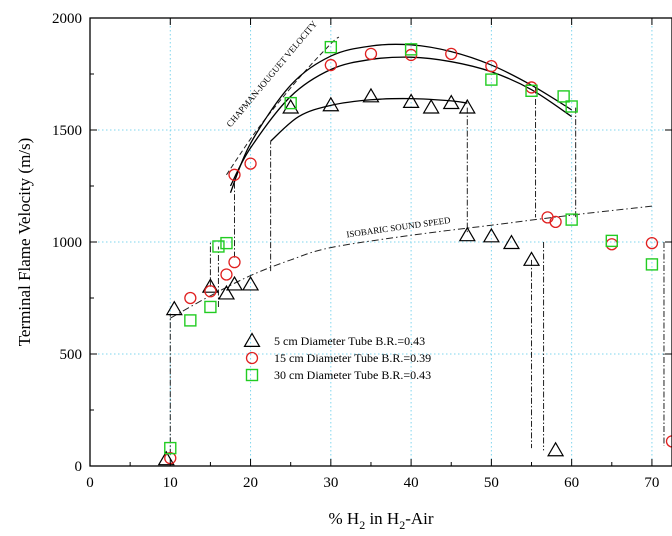 This screenshot has width=672, height=536. Describe the element at coordinates (362, 525) in the screenshot. I see `x-axis-title-sub1: 2` at that location.